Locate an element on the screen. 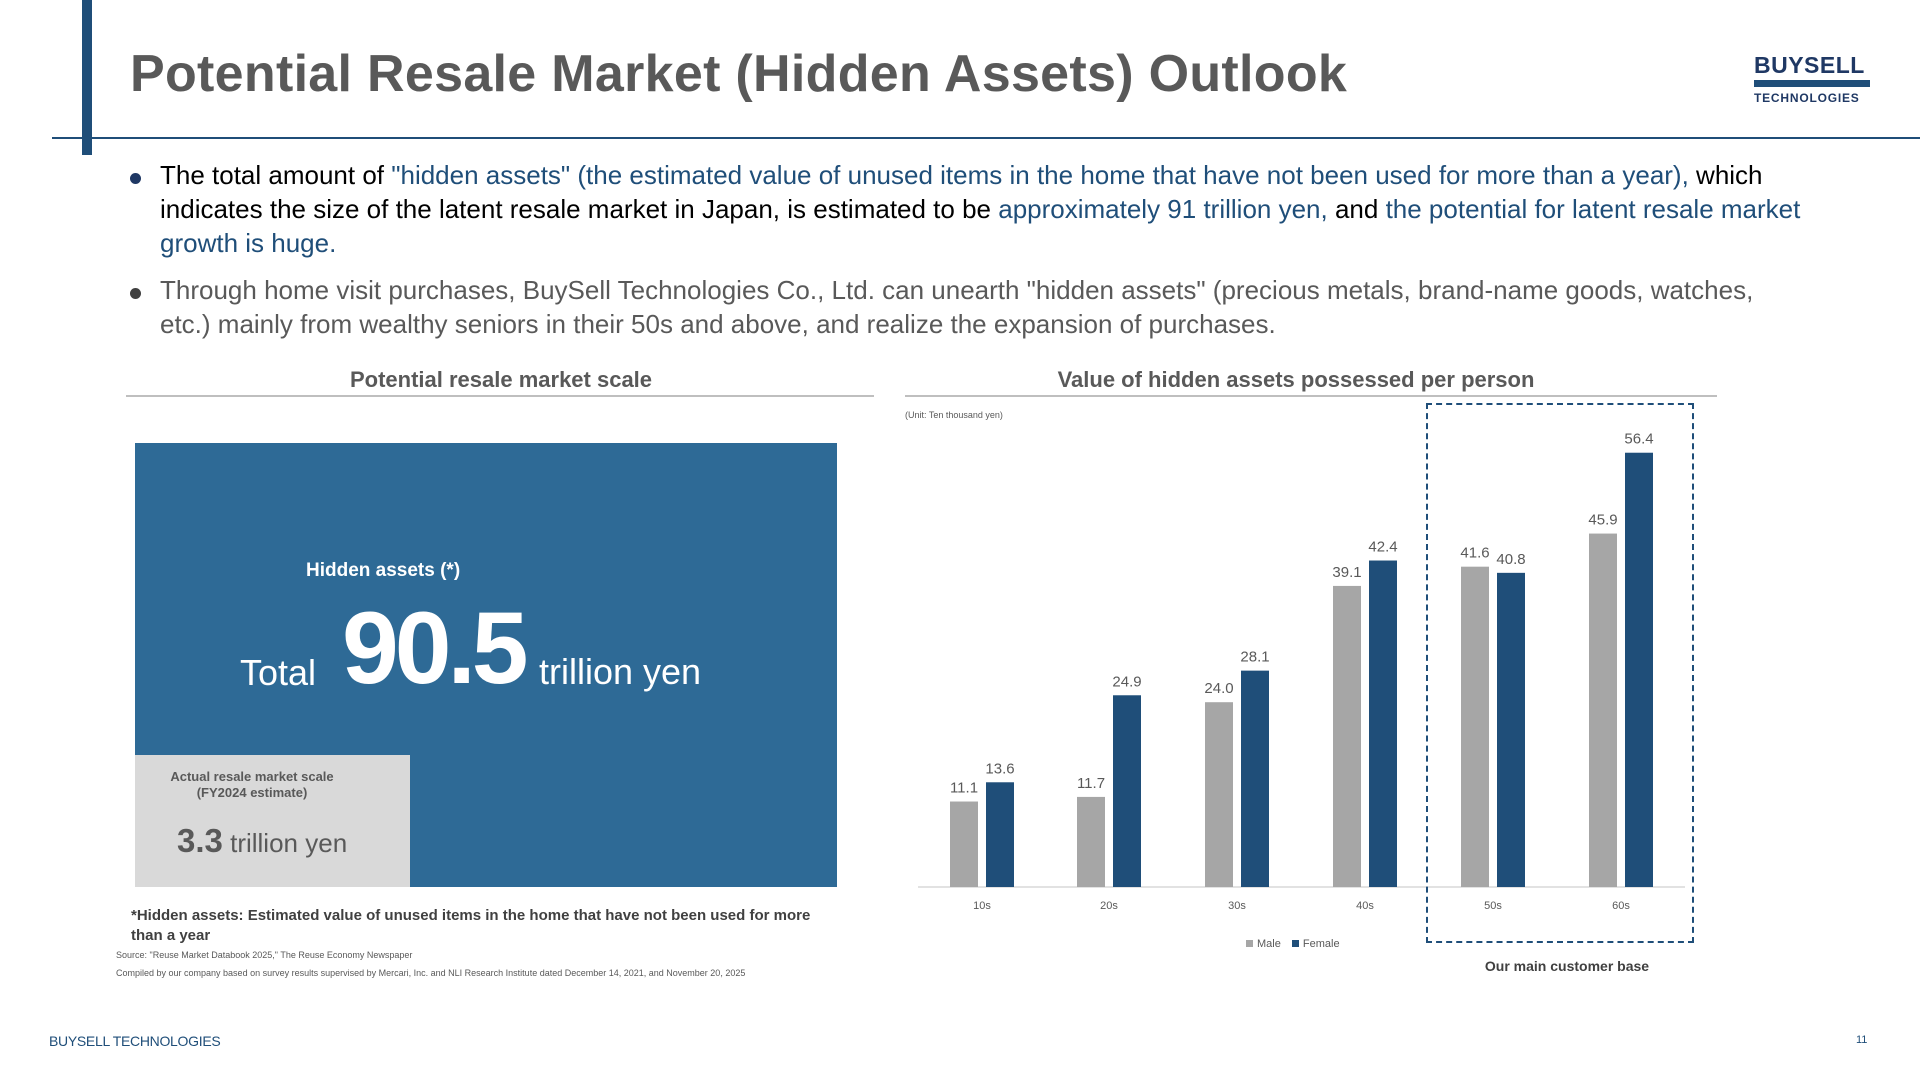 This screenshot has width=1920, height=1080. x-tick-label-30s: 30s is located at coordinates (1237, 906).